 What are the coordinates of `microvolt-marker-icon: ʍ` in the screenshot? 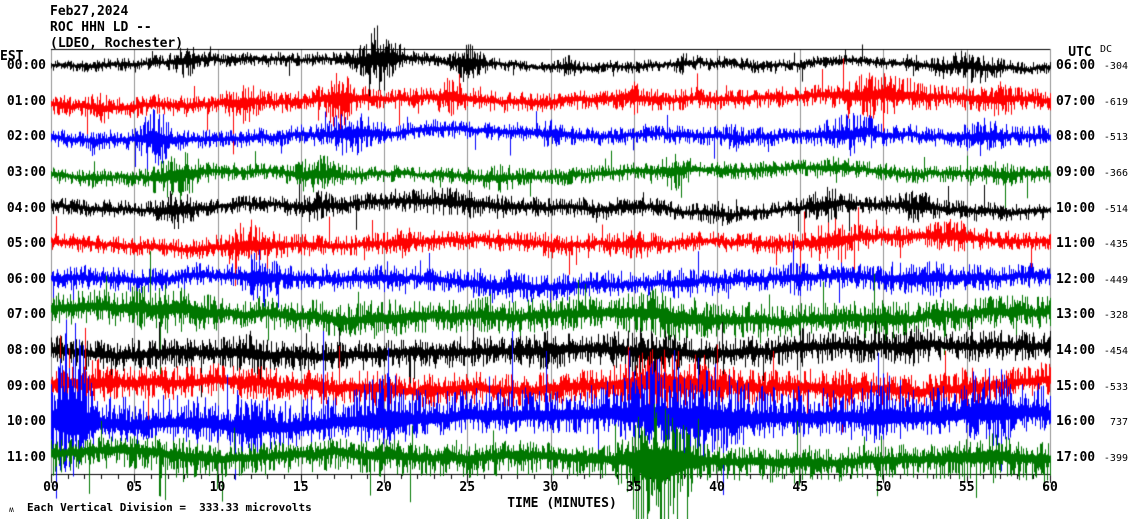 It's located at (11, 509).